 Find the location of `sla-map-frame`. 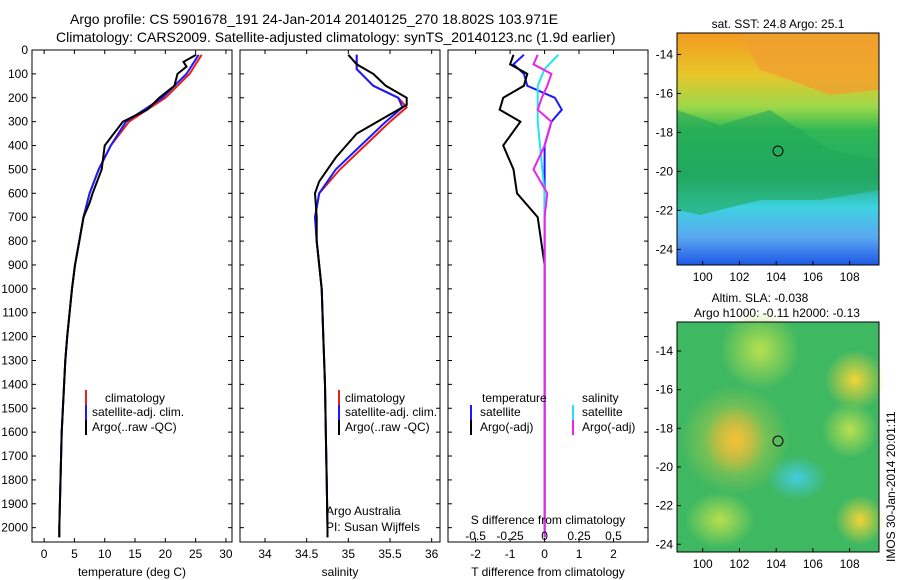

sla-map-frame is located at coordinates (778, 437).